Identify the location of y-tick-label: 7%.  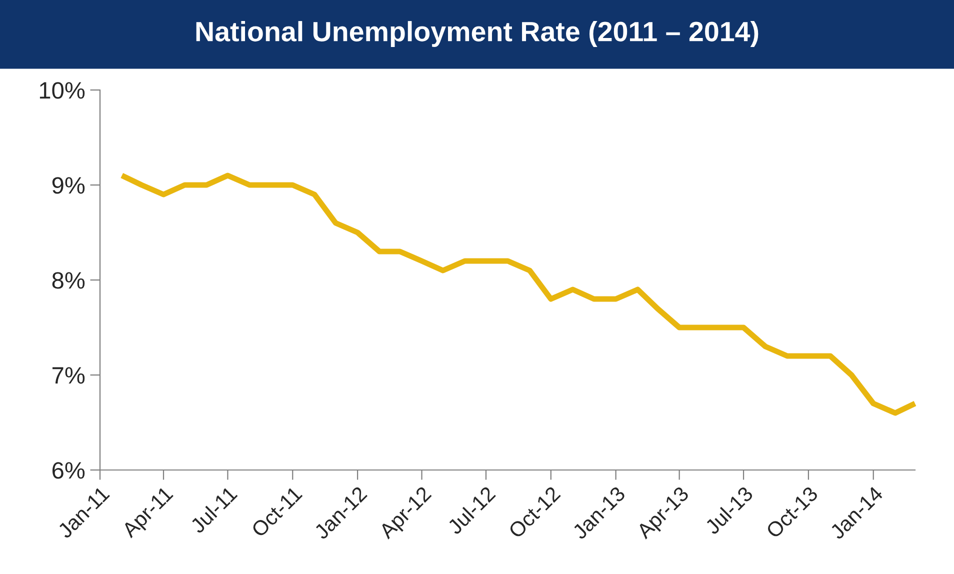
(68, 375).